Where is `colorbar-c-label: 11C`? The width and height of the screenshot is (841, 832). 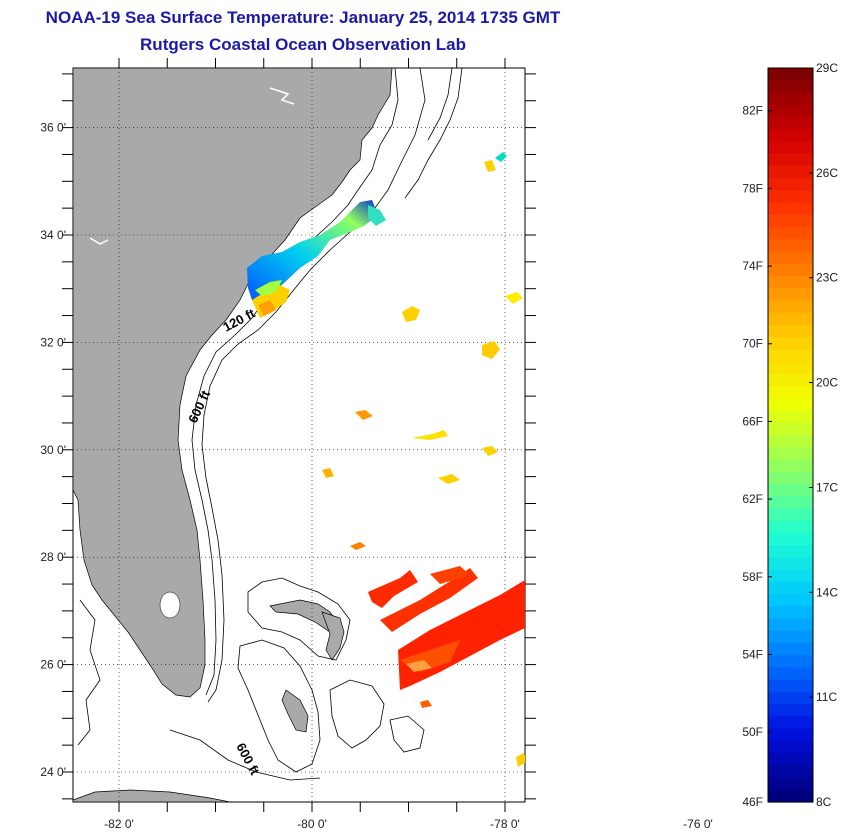
colorbar-c-label: 11C is located at coordinates (826, 697).